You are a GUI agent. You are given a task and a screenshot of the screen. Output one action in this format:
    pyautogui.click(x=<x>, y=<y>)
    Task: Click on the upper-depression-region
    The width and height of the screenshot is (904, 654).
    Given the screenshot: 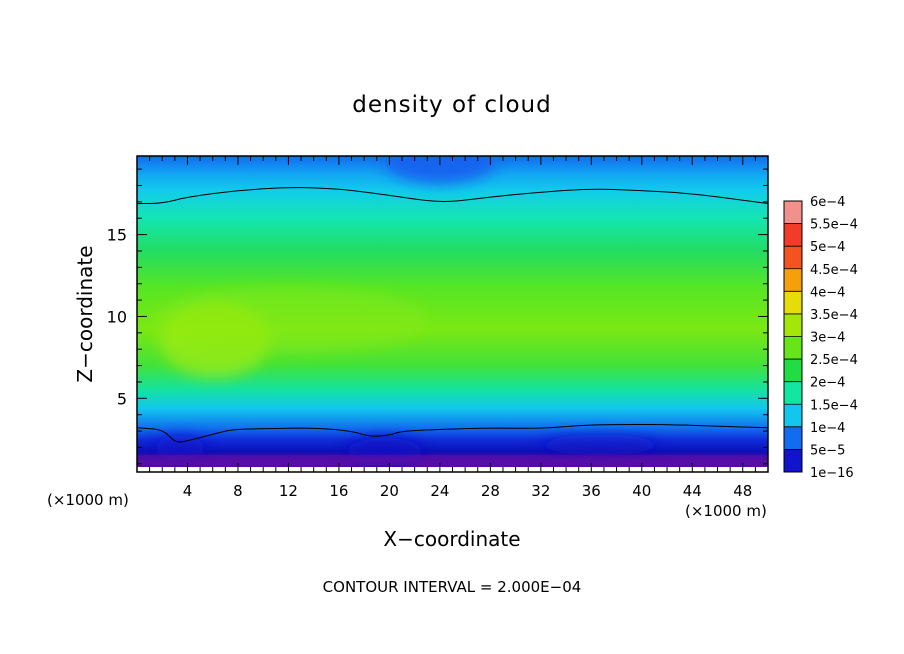 What is the action you would take?
    pyautogui.click(x=440, y=170)
    